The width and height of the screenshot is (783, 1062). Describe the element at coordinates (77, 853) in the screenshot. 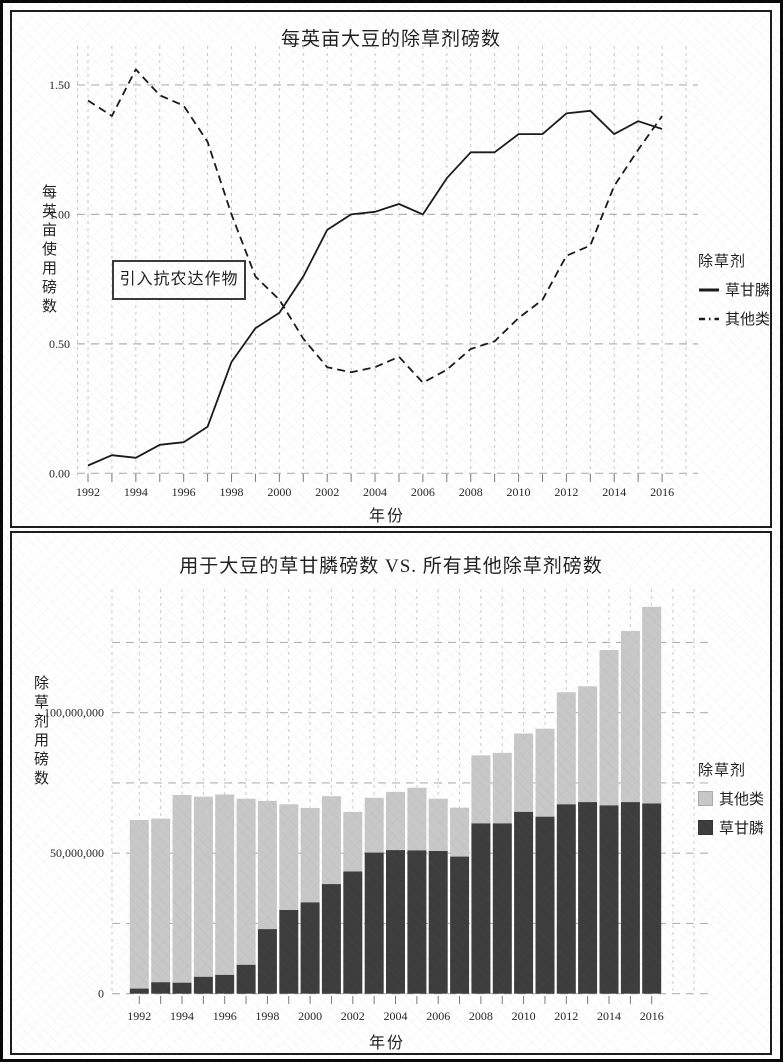

I see `y-tick-label: 50,000,000` at that location.